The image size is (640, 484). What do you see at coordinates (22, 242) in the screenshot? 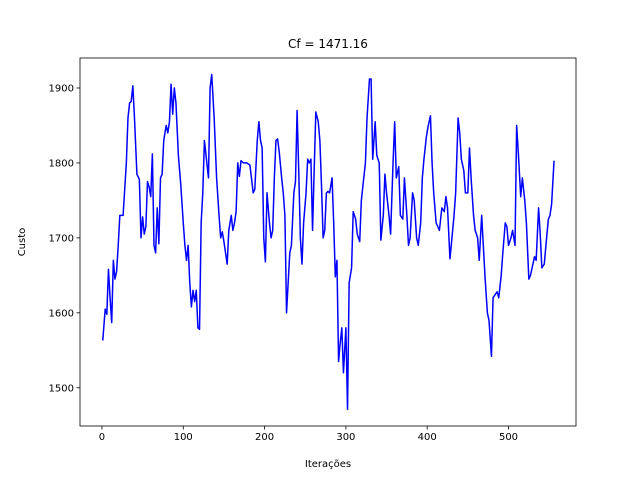
I see `y-axis-label: Custo` at bounding box center [22, 242].